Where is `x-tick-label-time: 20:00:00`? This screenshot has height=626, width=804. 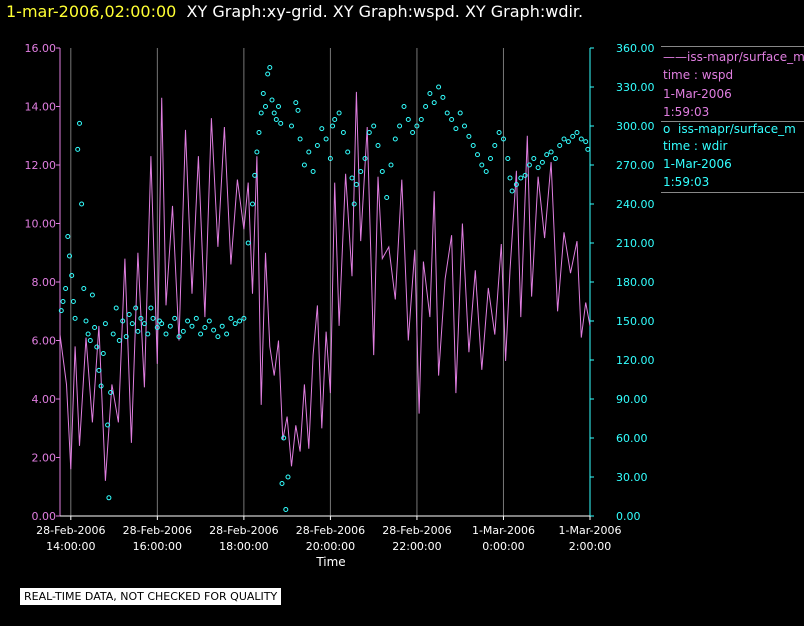 x-tick-label-time: 20:00:00 is located at coordinates (330, 546).